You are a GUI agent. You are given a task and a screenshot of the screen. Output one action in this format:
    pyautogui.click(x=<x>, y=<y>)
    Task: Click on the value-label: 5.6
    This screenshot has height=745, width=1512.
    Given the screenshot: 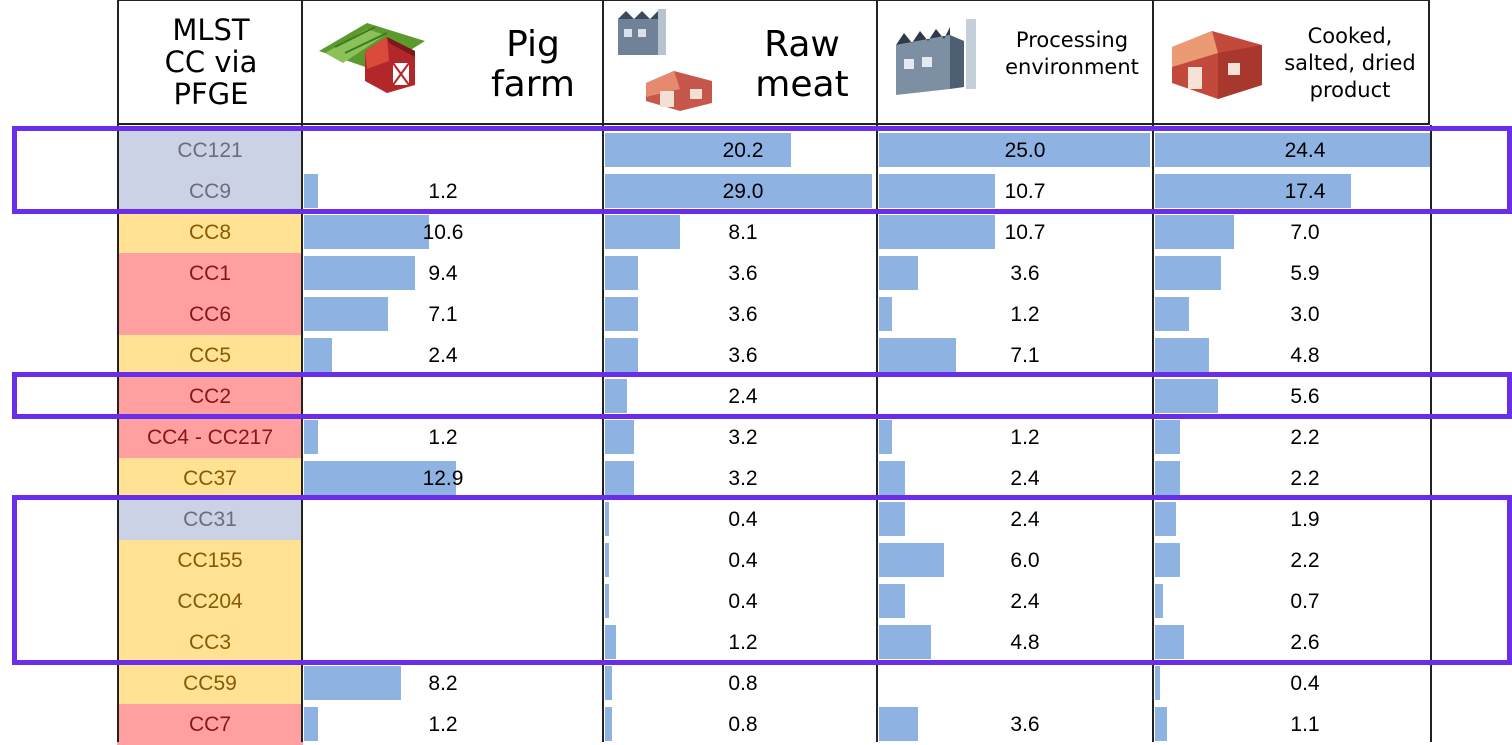 What is the action you would take?
    pyautogui.click(x=1305, y=396)
    